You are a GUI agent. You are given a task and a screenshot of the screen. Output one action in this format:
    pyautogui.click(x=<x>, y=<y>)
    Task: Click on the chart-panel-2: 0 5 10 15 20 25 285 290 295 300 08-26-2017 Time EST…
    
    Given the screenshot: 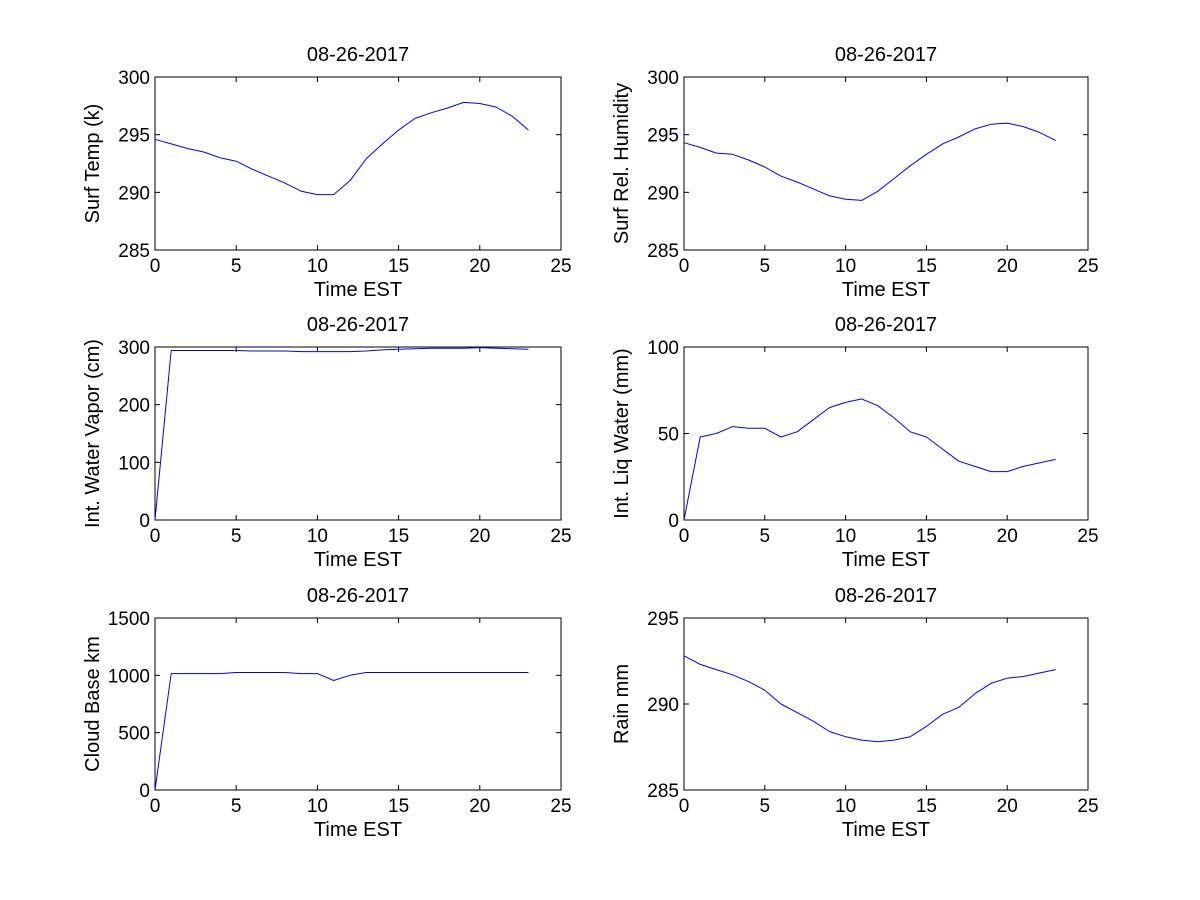 What is the action you would take?
    pyautogui.click(x=855, y=172)
    